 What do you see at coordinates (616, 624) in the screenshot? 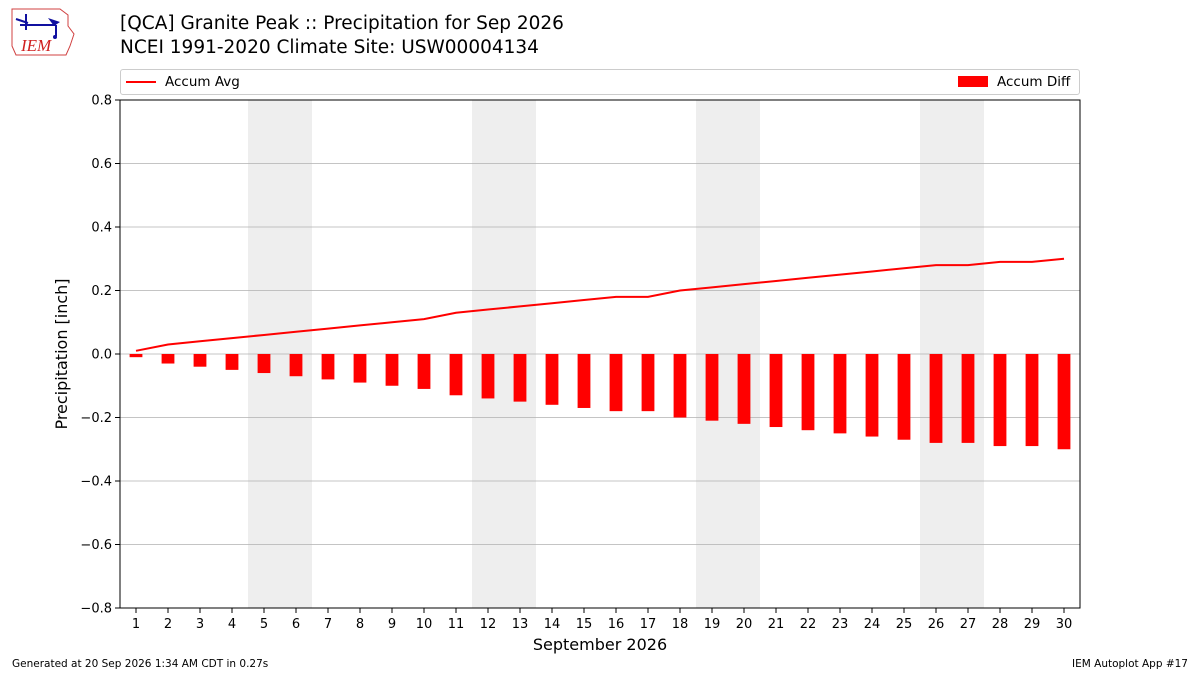
I see `x-tick-label-16: 16` at bounding box center [616, 624].